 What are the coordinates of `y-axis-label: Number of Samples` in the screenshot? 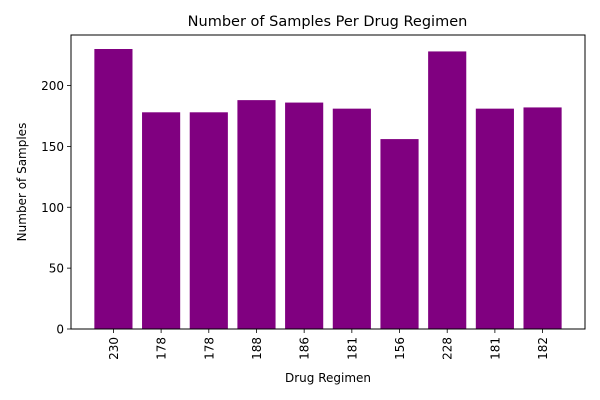 It's located at (22, 182).